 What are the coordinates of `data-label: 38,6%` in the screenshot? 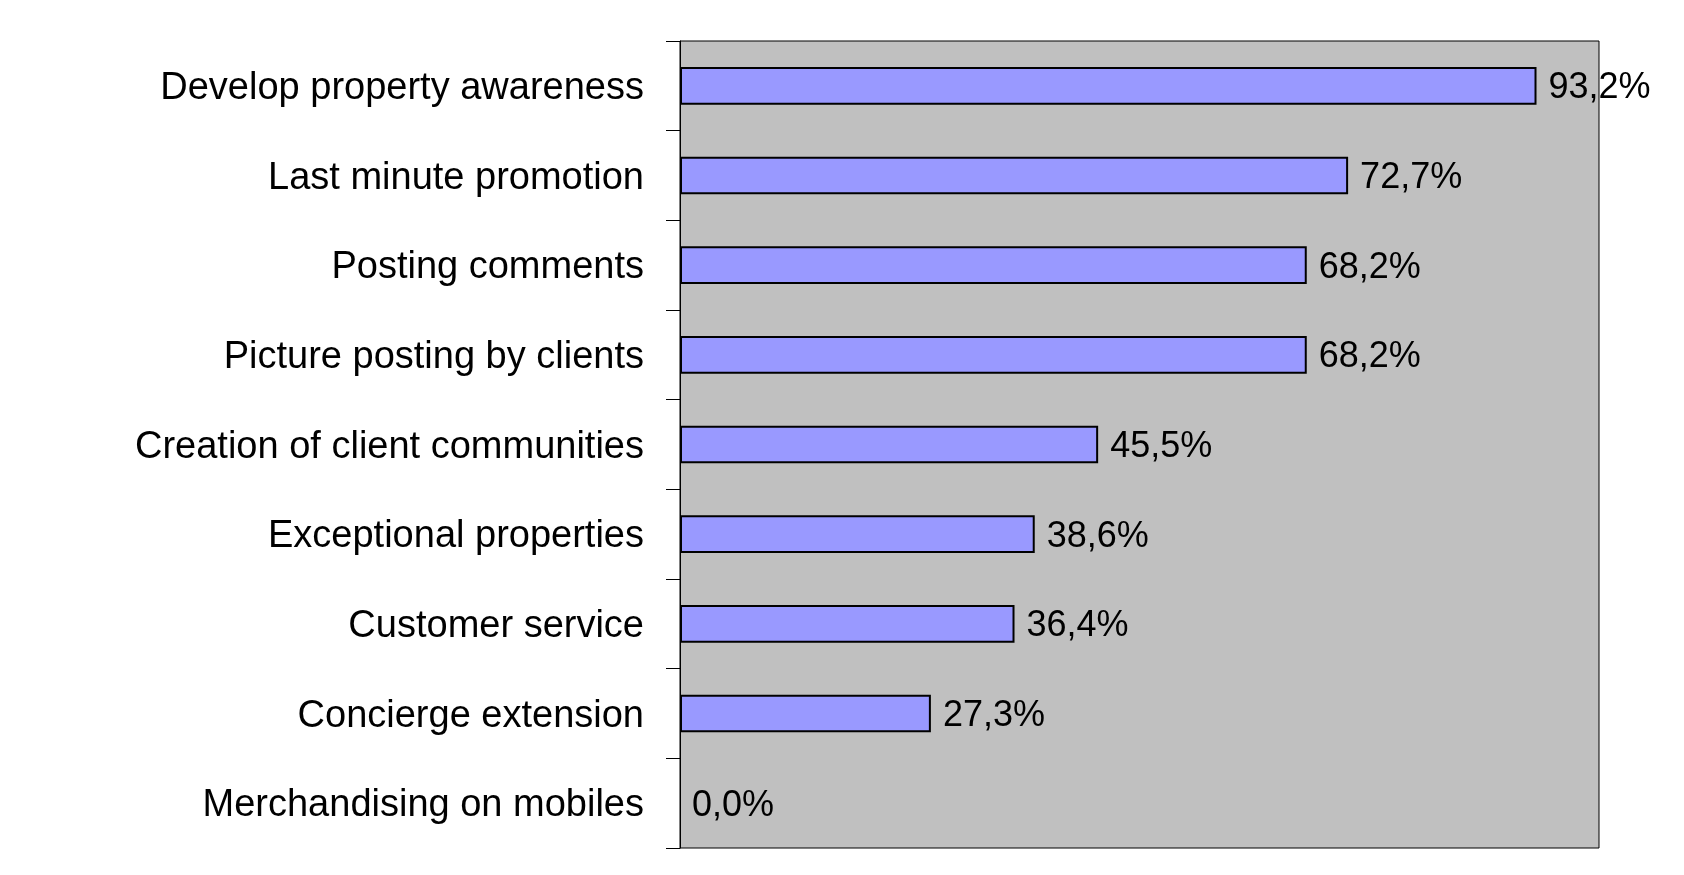 It's located at (1097, 534).